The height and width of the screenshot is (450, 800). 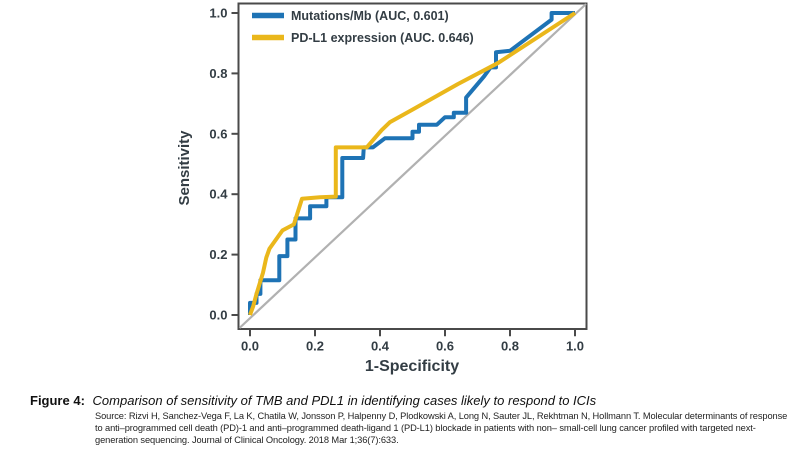 What do you see at coordinates (370, 16) in the screenshot?
I see `legend-label-mutations: Mutations/Mb (AUC, 0.601)` at bounding box center [370, 16].